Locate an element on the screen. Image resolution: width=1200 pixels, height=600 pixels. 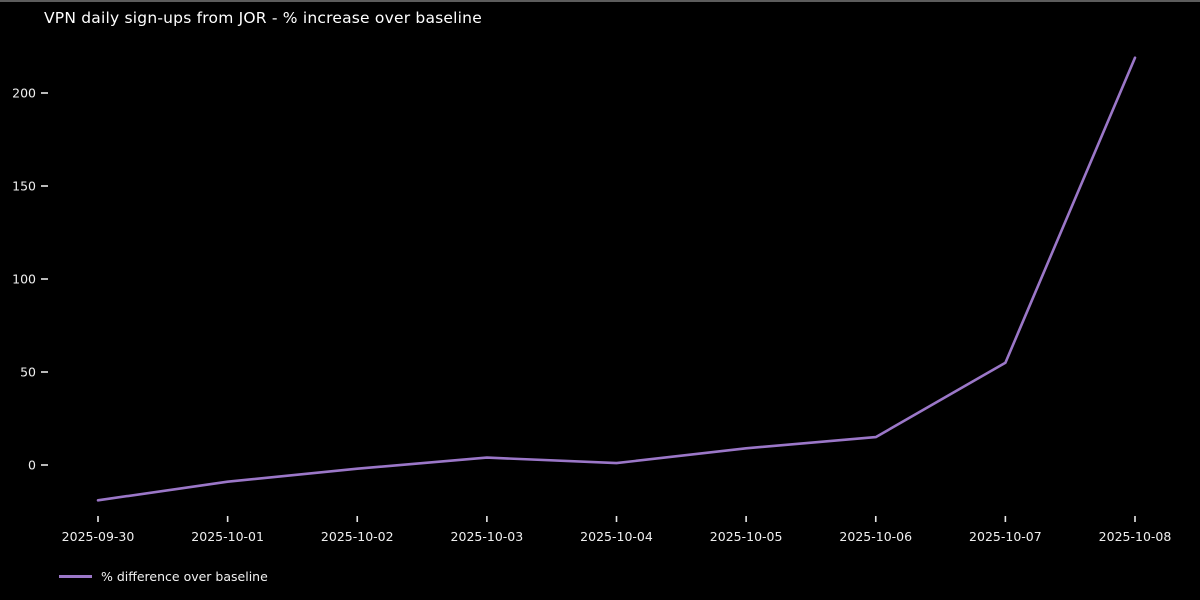
legend: % difference over baseline is located at coordinates (163, 576).